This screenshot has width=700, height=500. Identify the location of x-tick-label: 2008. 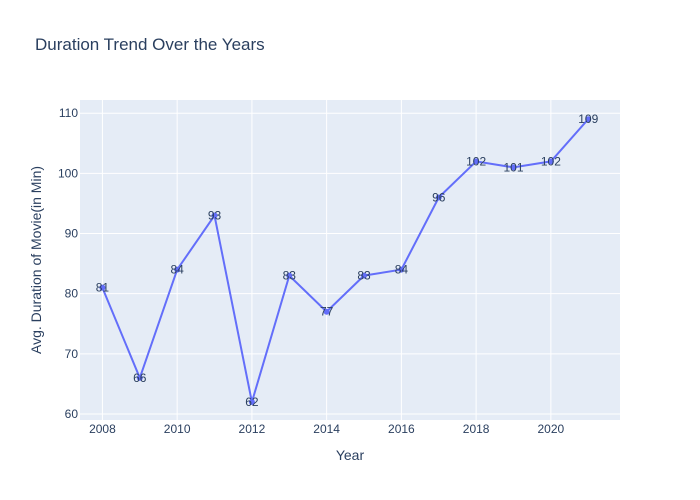
(102, 429).